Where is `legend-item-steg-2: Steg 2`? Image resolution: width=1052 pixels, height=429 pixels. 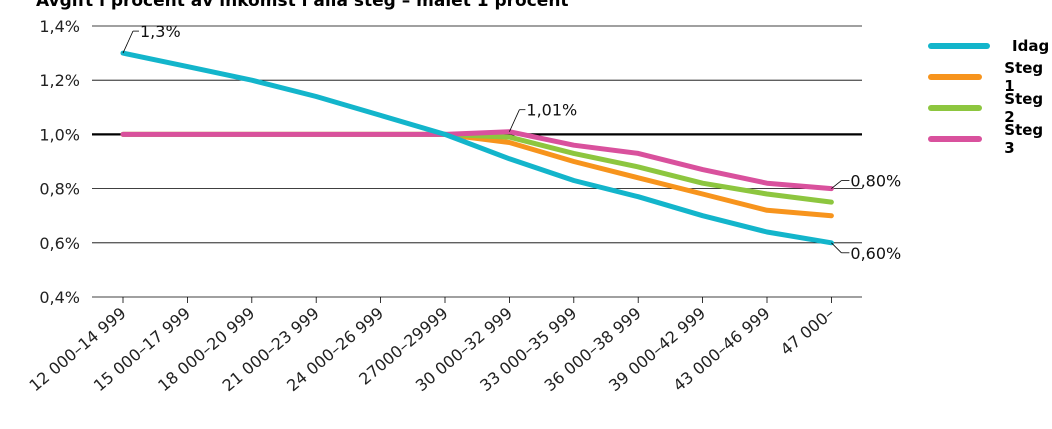
legend-item-steg-2: Steg 2 is located at coordinates (990, 107).